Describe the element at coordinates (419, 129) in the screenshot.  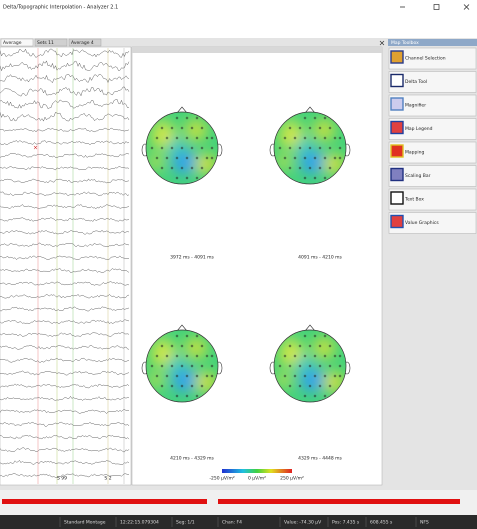
I see `toolbox-label: Map Legend` at that location.